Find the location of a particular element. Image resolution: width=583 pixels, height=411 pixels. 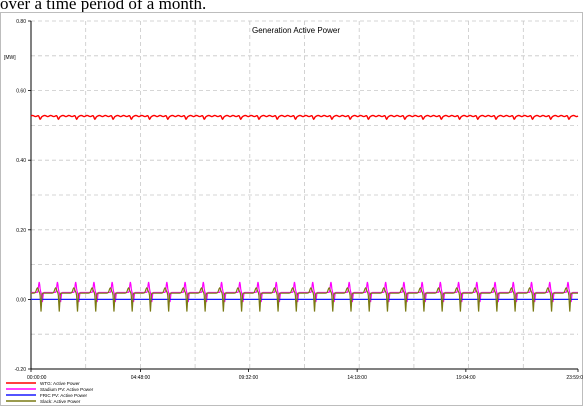

y-tick-label: 0.00 is located at coordinates (21, 300).